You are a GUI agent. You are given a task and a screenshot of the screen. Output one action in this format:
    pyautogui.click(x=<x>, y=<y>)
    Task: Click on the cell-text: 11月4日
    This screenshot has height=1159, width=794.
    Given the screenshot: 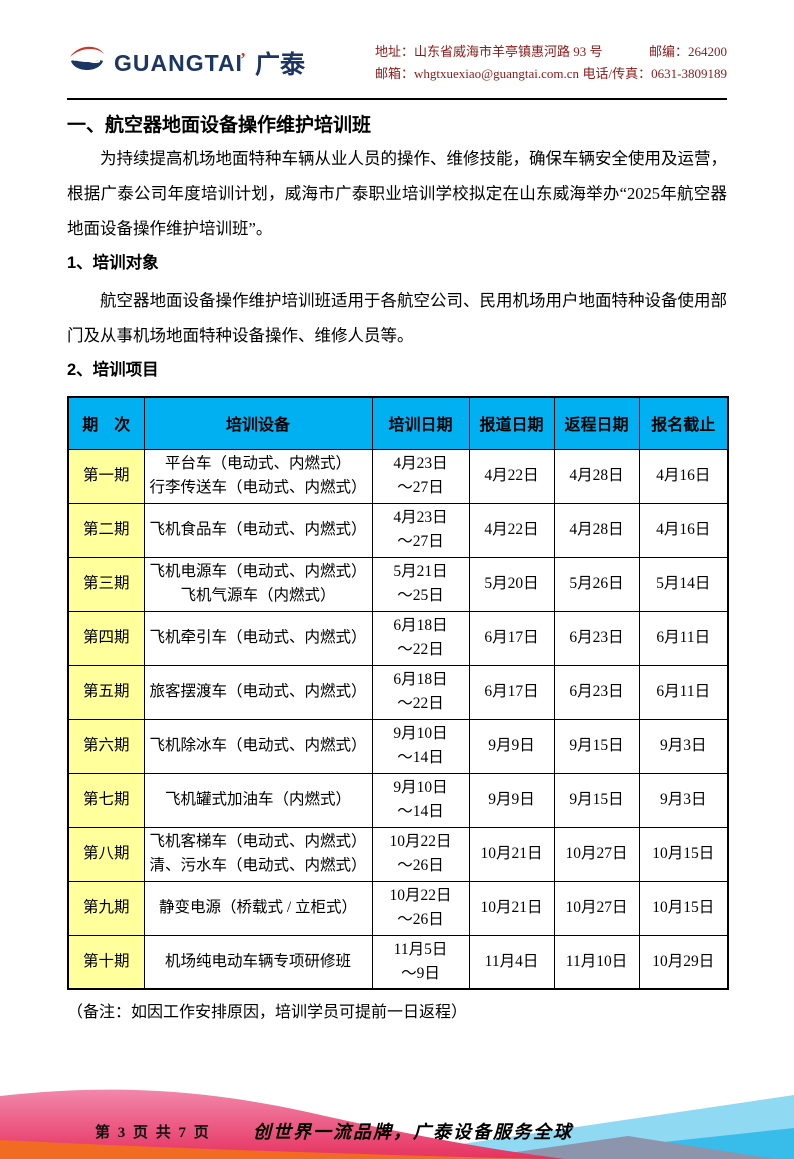 What is the action you would take?
    pyautogui.click(x=511, y=961)
    